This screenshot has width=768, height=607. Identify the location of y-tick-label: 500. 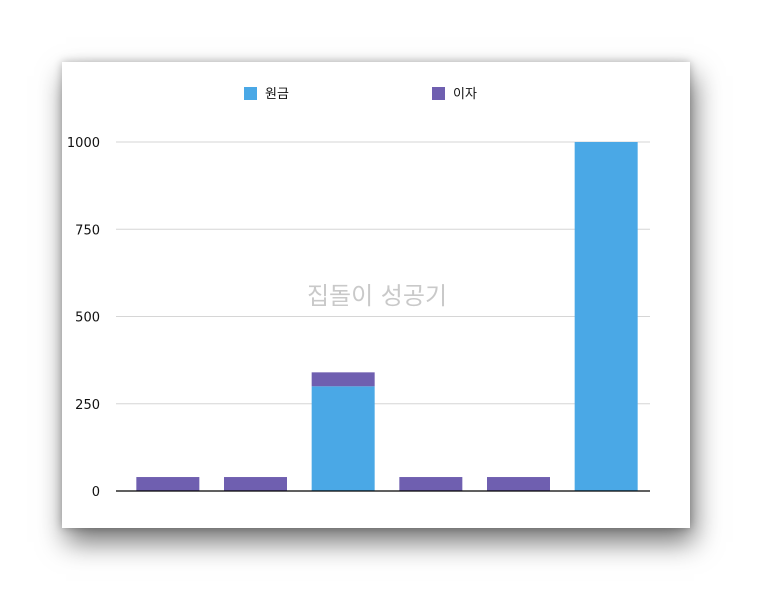
(87, 318).